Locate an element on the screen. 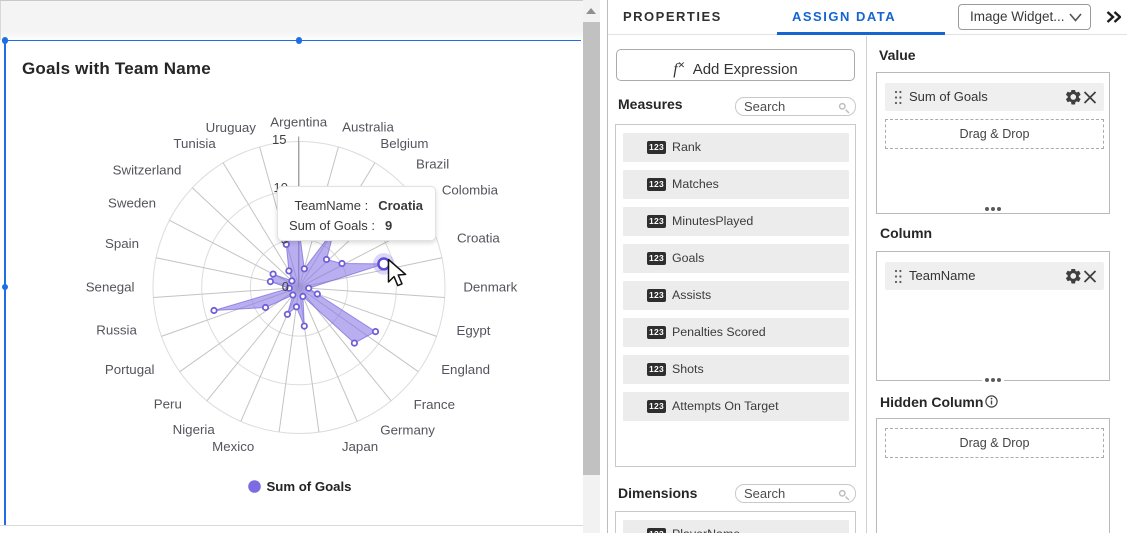 Image resolution: width=1127 pixels, height=533 pixels. svg-text: Germany is located at coordinates (407, 430).